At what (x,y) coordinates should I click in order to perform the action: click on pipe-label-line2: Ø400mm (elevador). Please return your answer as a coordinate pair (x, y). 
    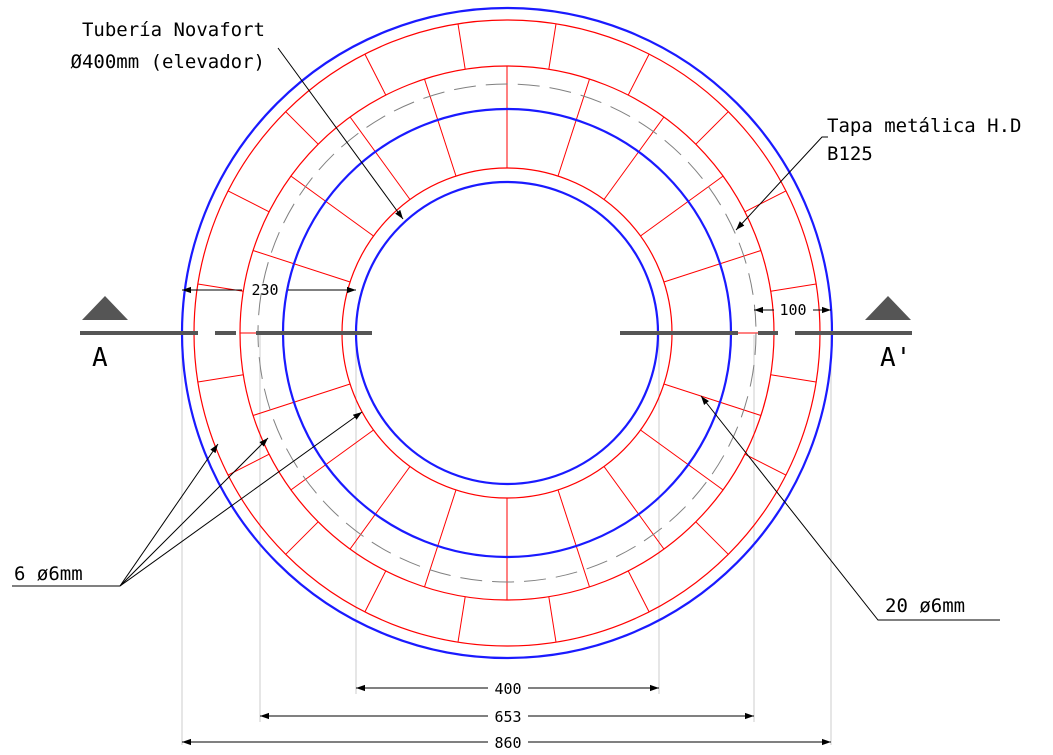
    Looking at the image, I should click on (168, 62).